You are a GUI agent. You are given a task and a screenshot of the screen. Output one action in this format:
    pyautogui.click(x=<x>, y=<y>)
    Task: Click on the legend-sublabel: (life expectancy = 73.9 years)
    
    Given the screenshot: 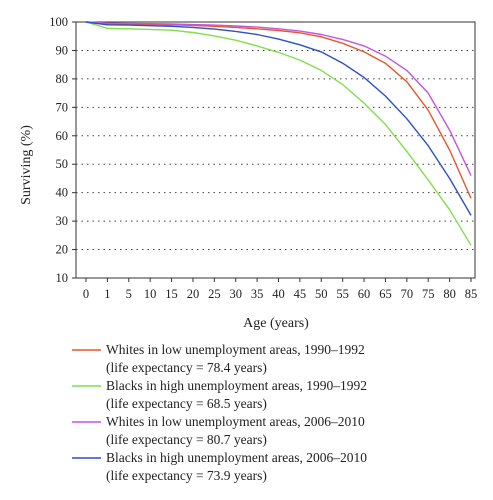 What is the action you would take?
    pyautogui.click(x=186, y=475)
    